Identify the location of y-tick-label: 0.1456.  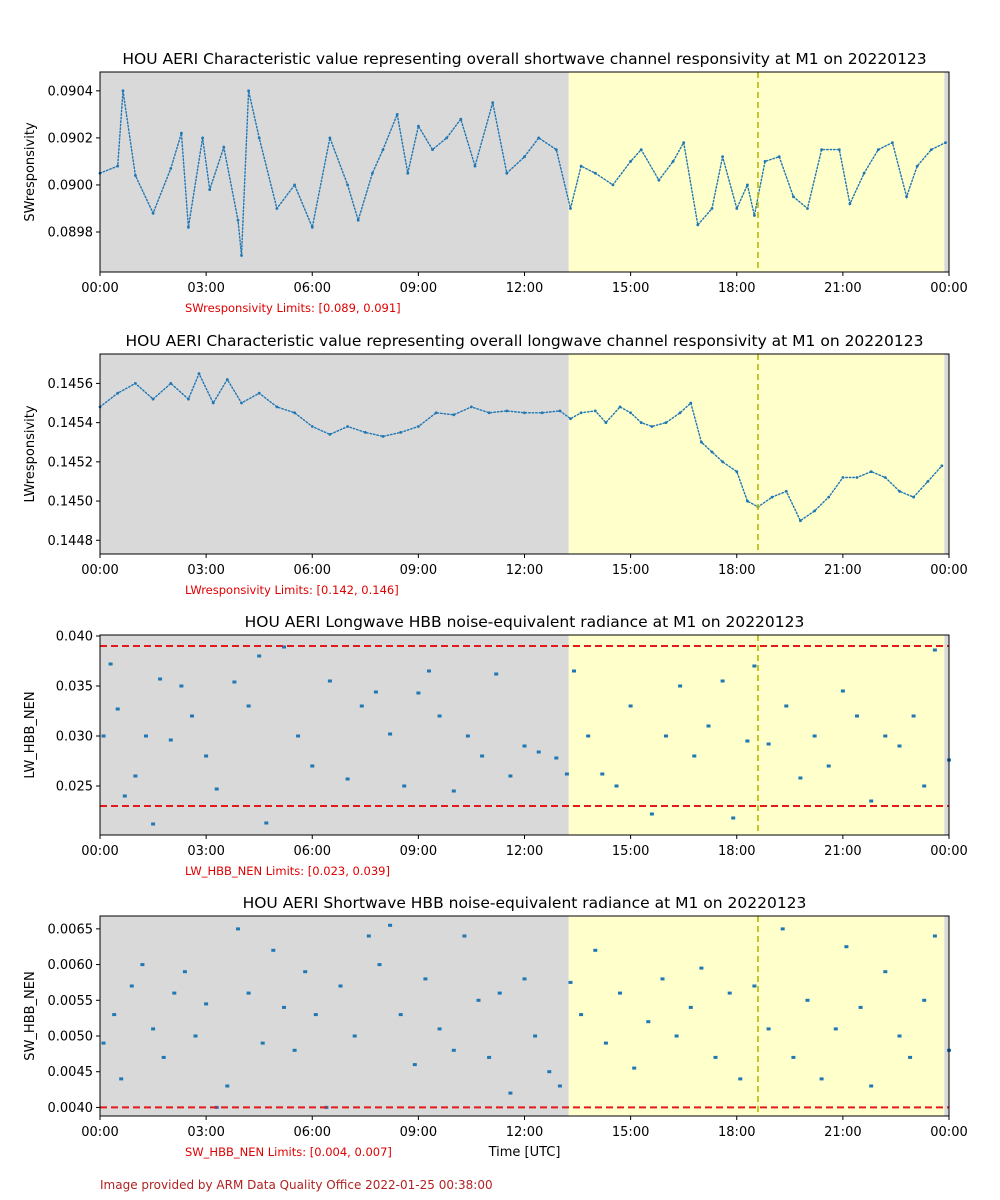
(71, 384).